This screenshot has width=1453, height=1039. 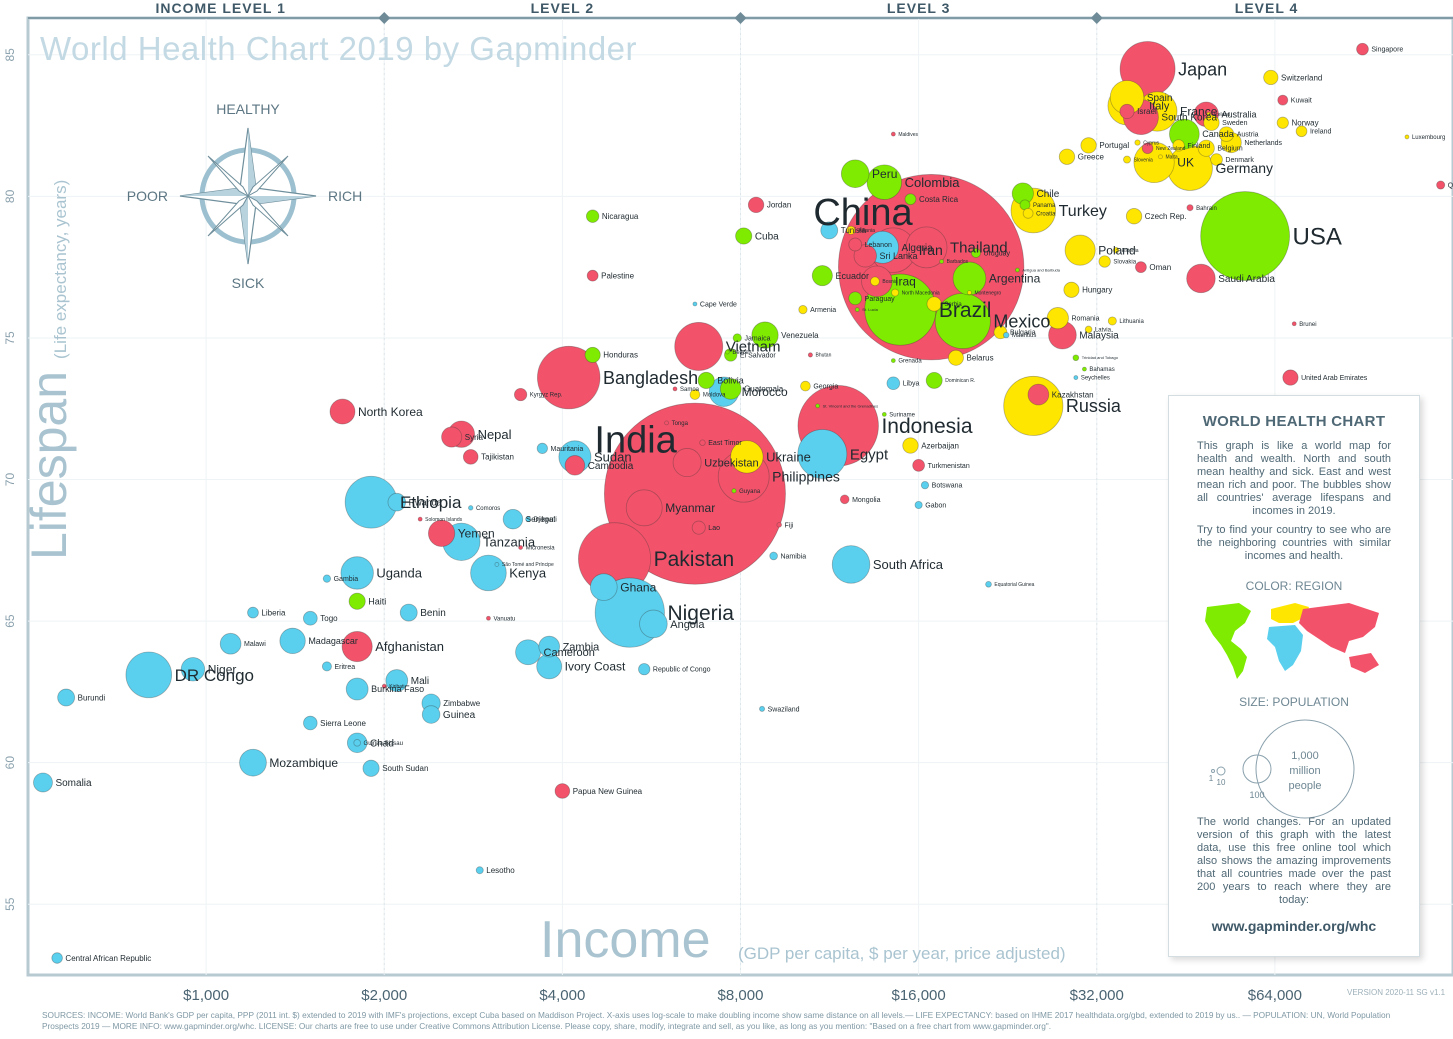 I want to click on bubble-ecuador, so click(x=822, y=276).